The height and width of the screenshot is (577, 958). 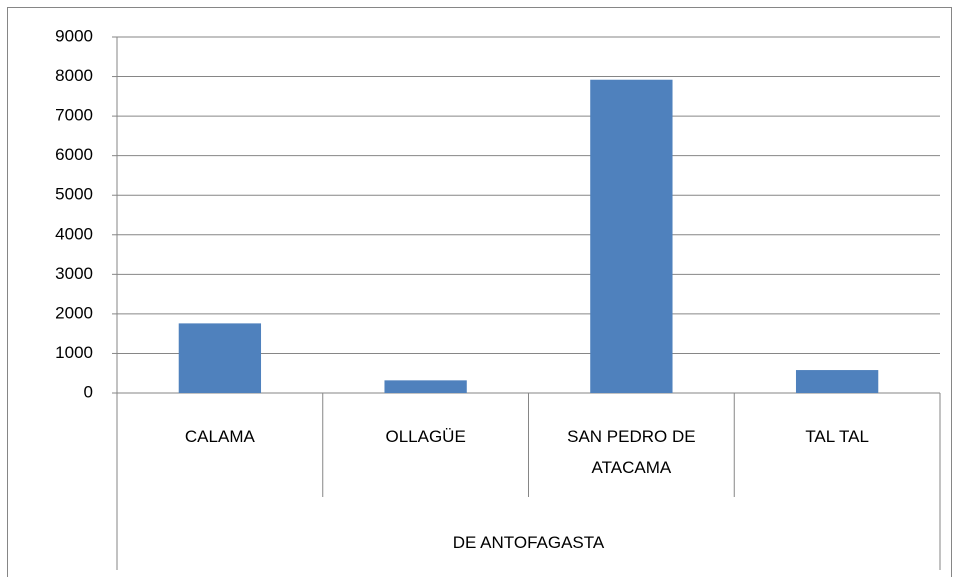 I want to click on y-tick-label: 6000, so click(x=74, y=154).